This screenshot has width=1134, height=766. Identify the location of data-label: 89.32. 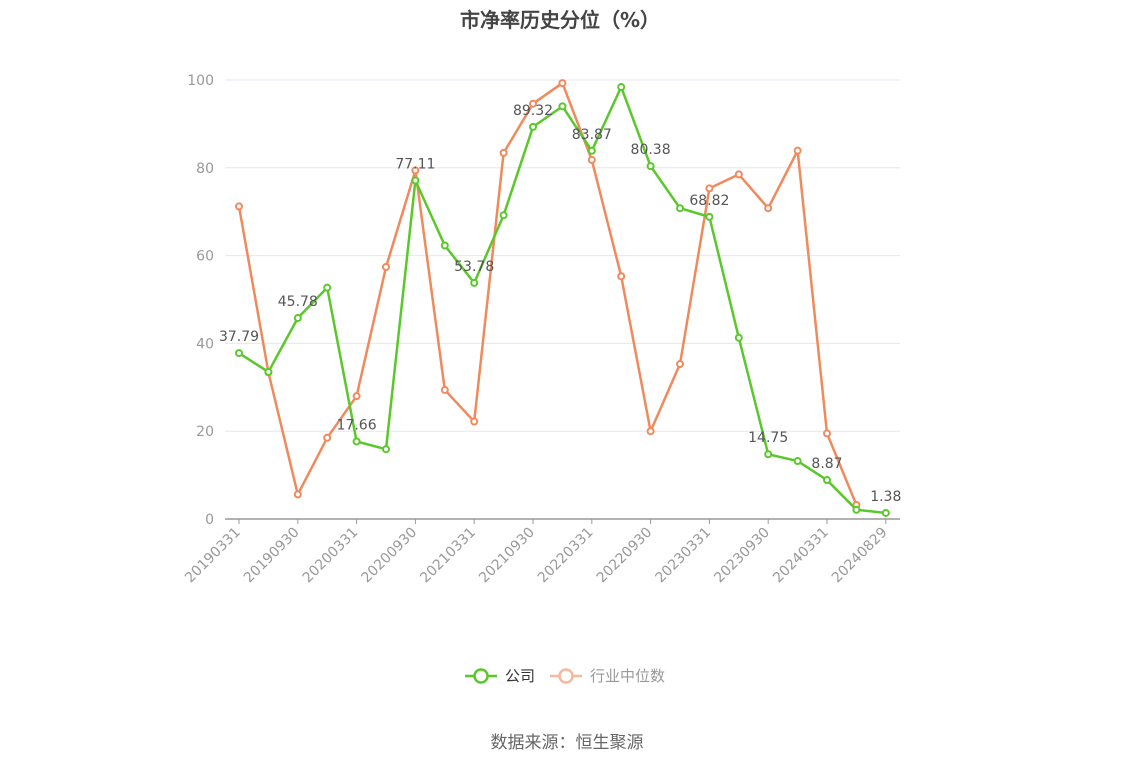
(533, 111).